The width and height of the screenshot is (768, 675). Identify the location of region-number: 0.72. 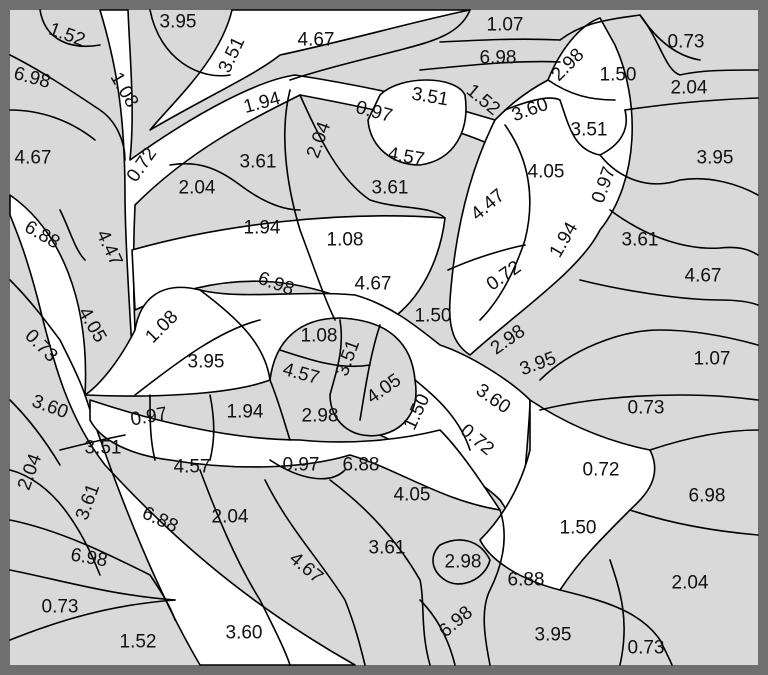
(601, 470).